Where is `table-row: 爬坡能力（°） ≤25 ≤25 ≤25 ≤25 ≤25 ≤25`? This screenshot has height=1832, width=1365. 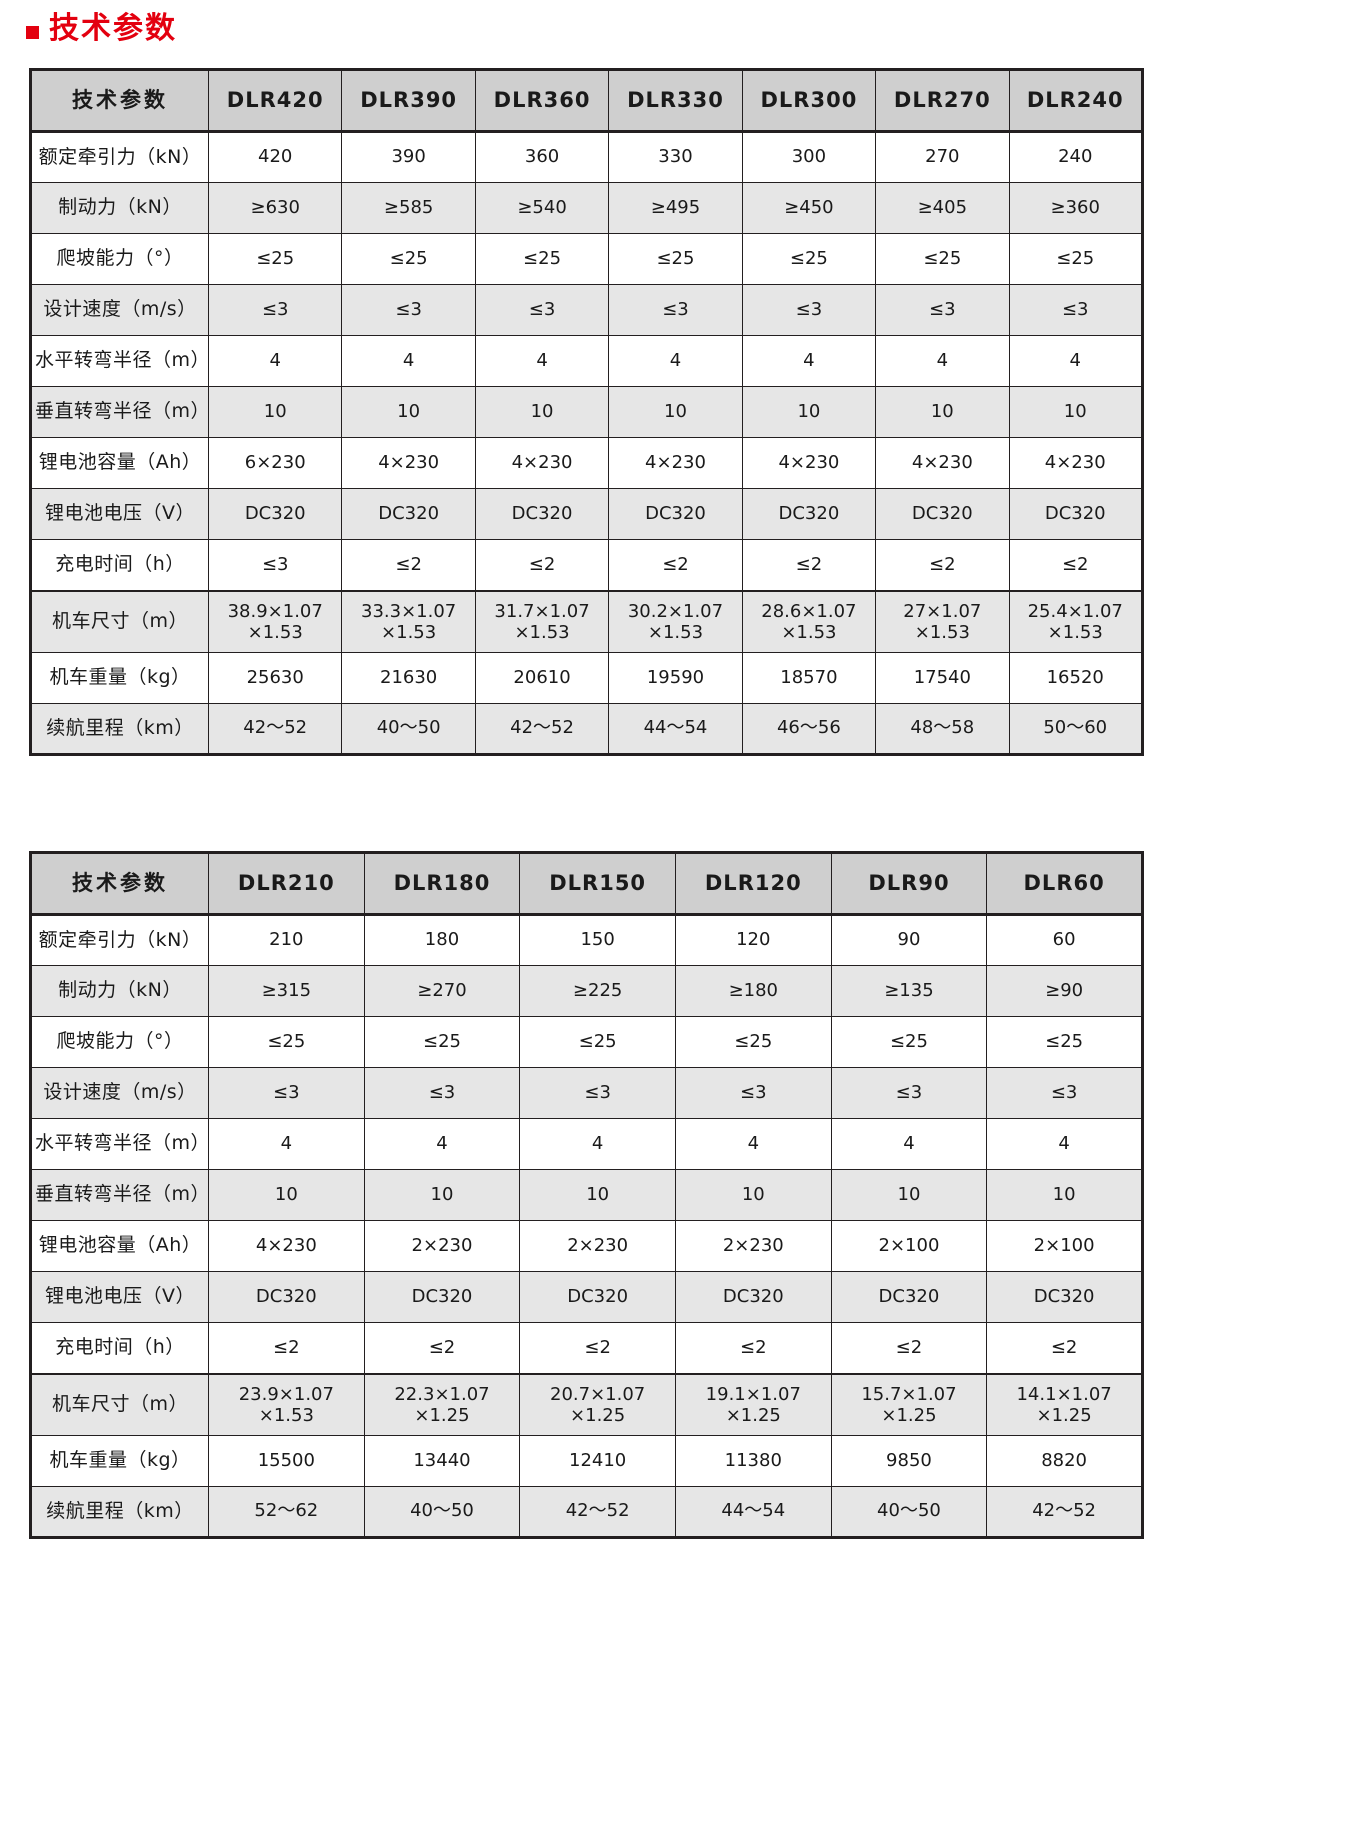
table-row: 爬坡能力（°） ≤25 ≤25 ≤25 ≤25 ≤25 ≤25 is located at coordinates (586, 1042).